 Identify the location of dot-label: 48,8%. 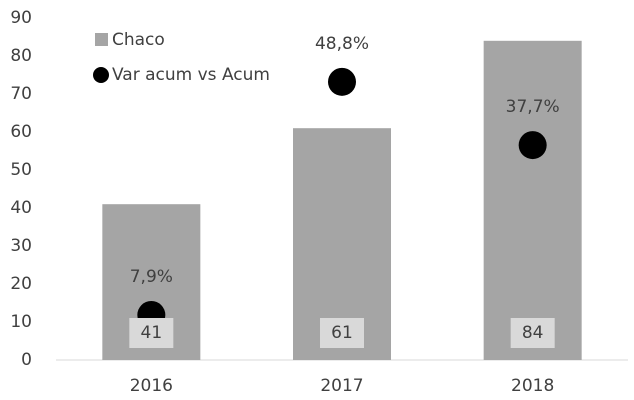
(342, 44).